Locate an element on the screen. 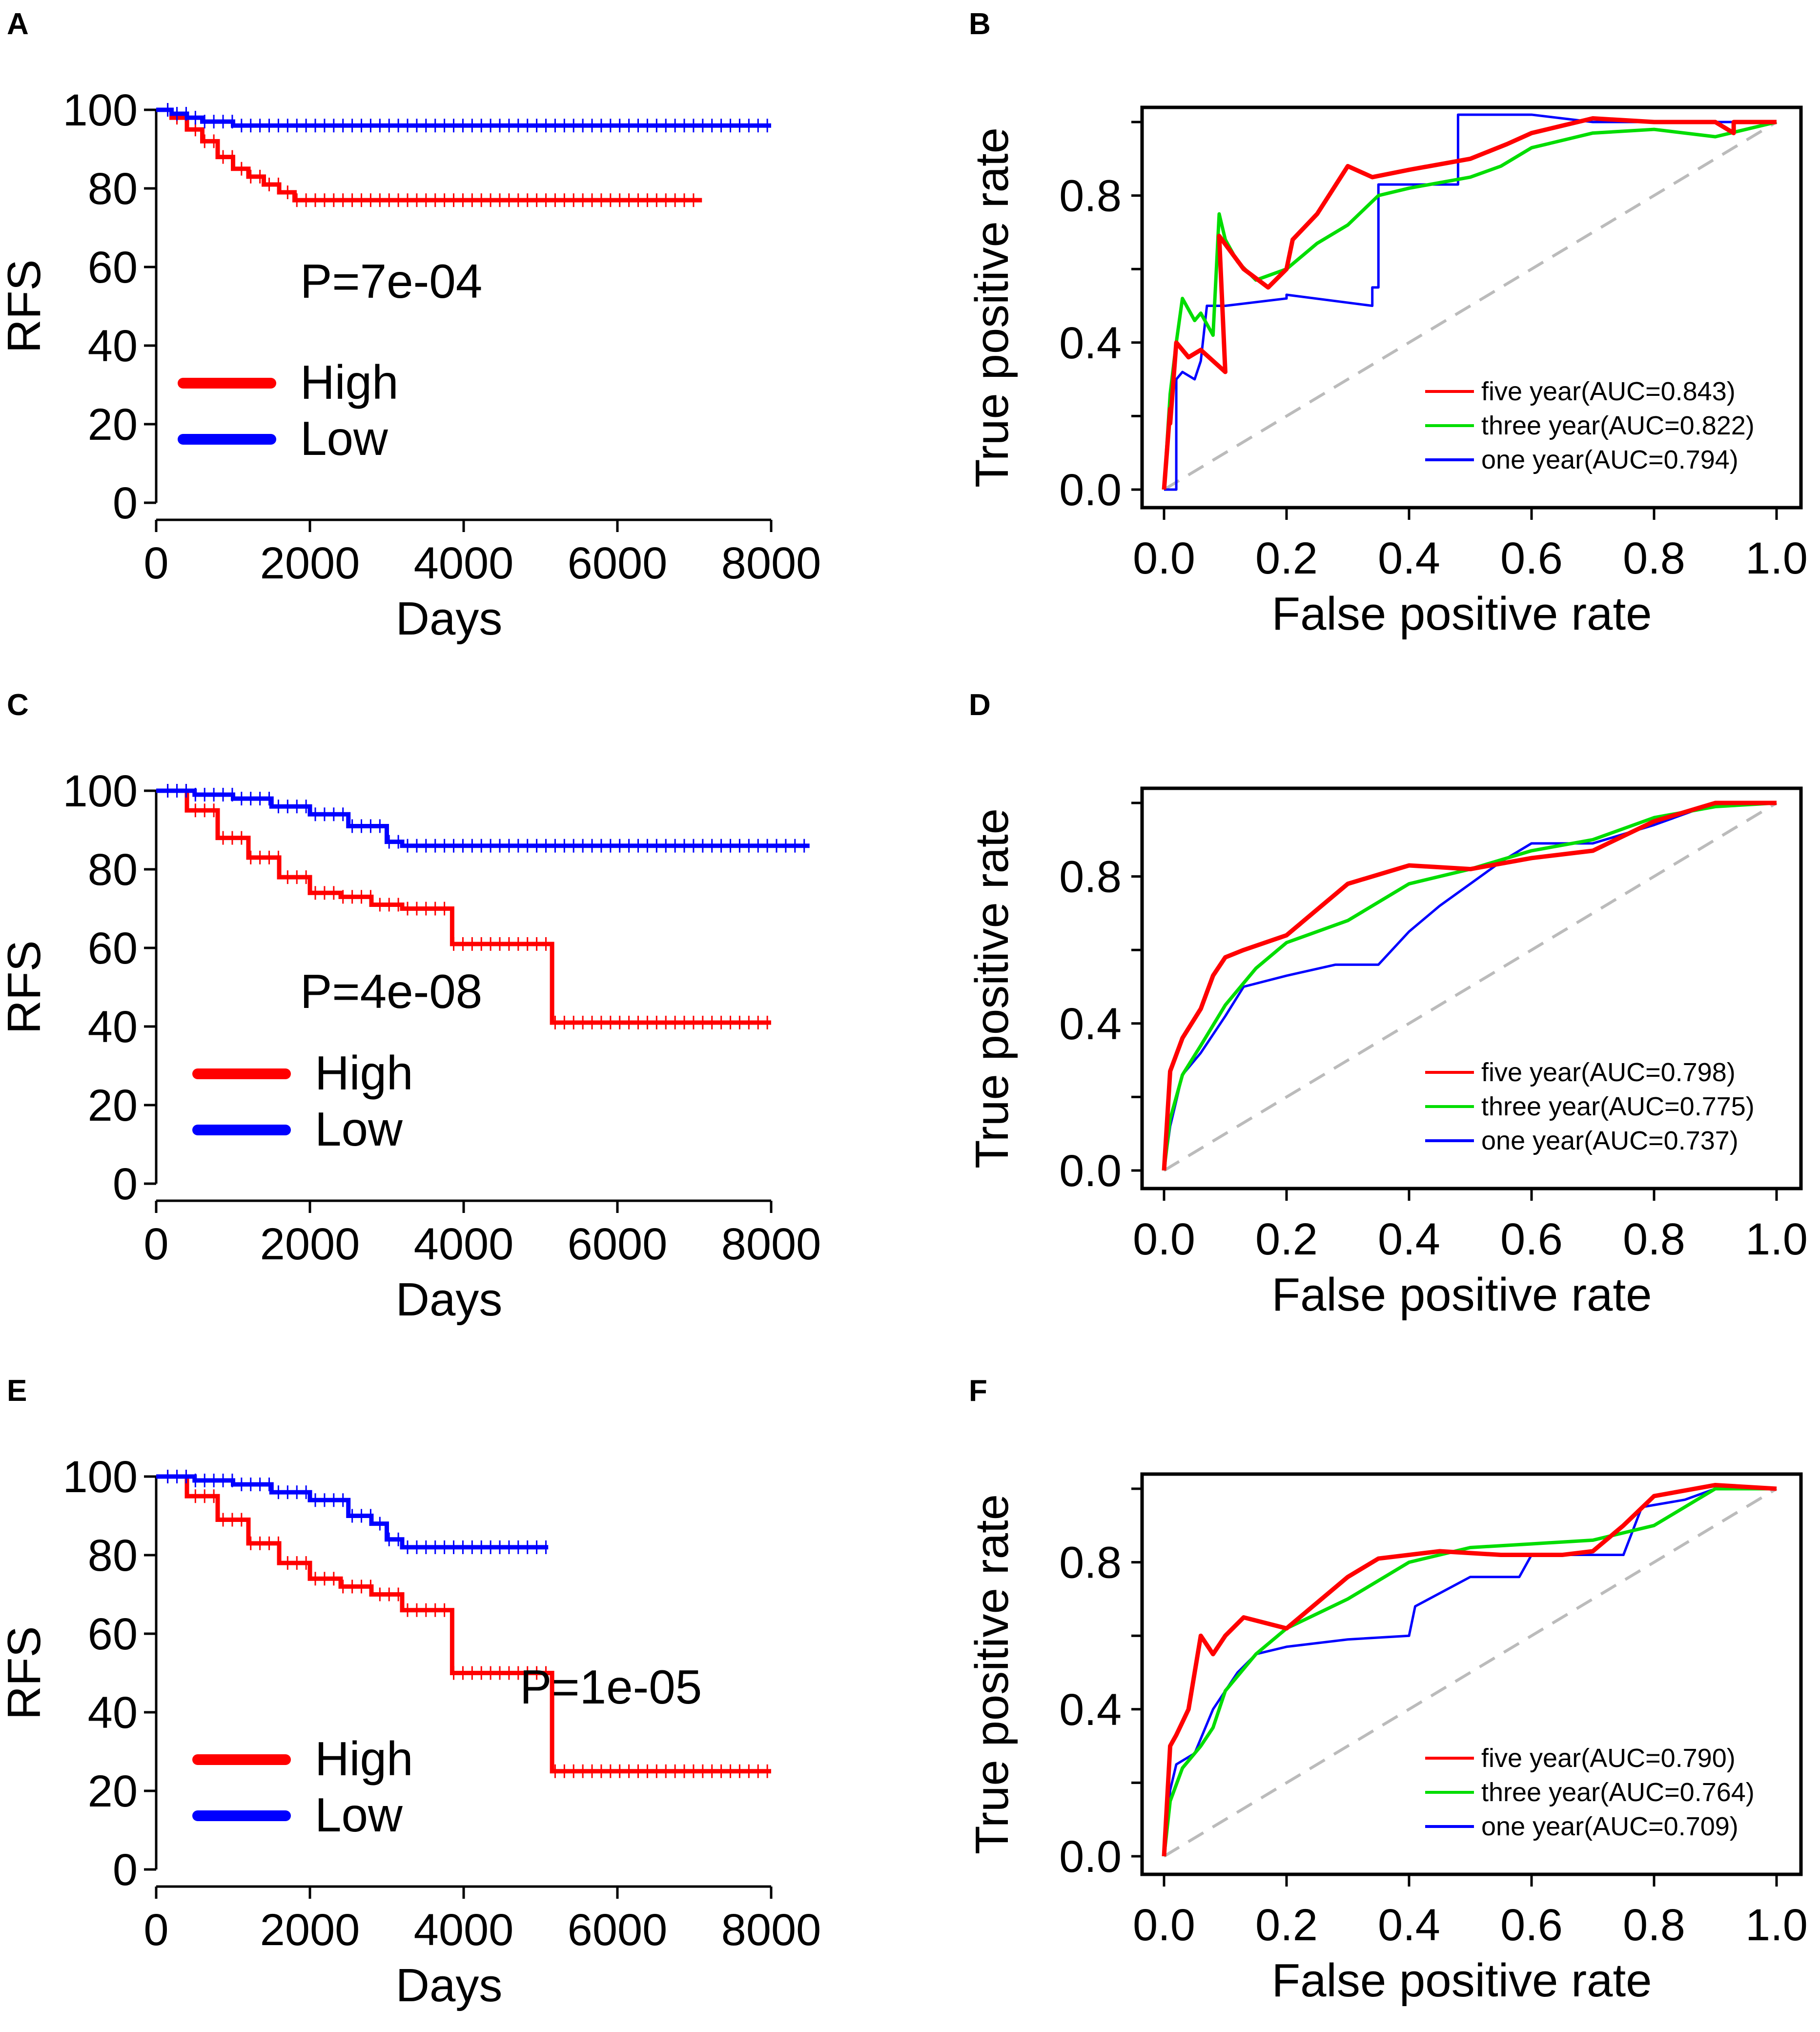 The image size is (1820, 2032). panel-label: D is located at coordinates (980, 705).